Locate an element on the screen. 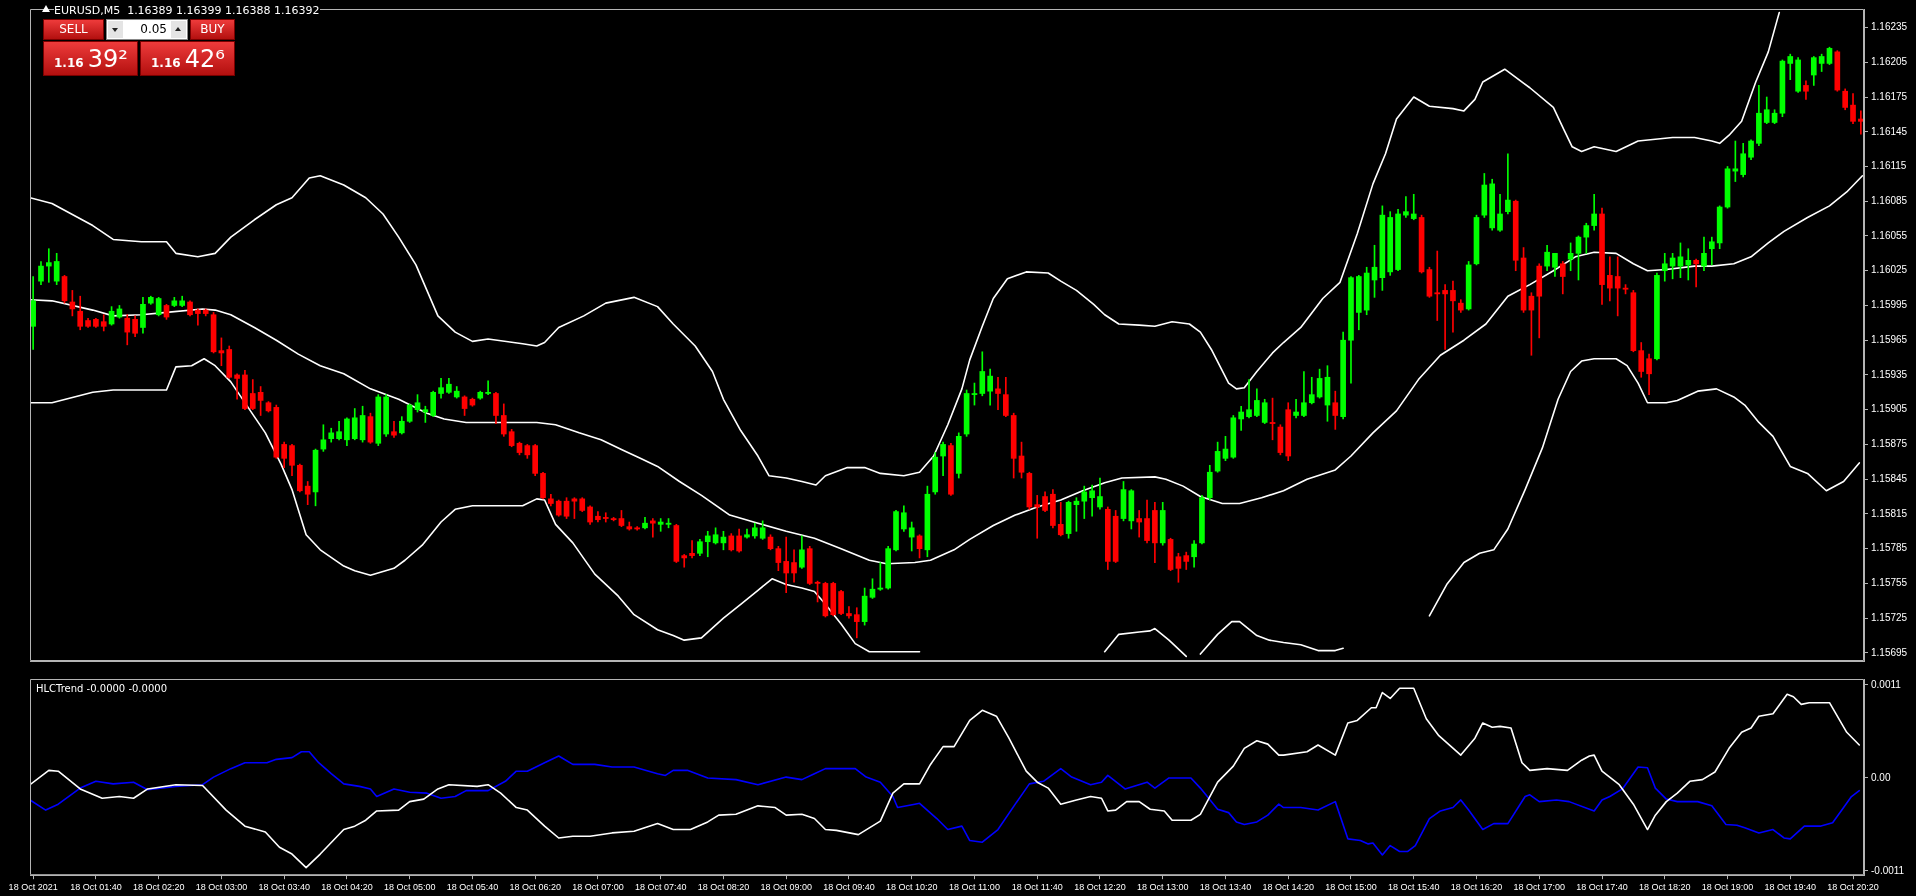  x-tick-label: 18 Oct 11:00 is located at coordinates (974, 887).